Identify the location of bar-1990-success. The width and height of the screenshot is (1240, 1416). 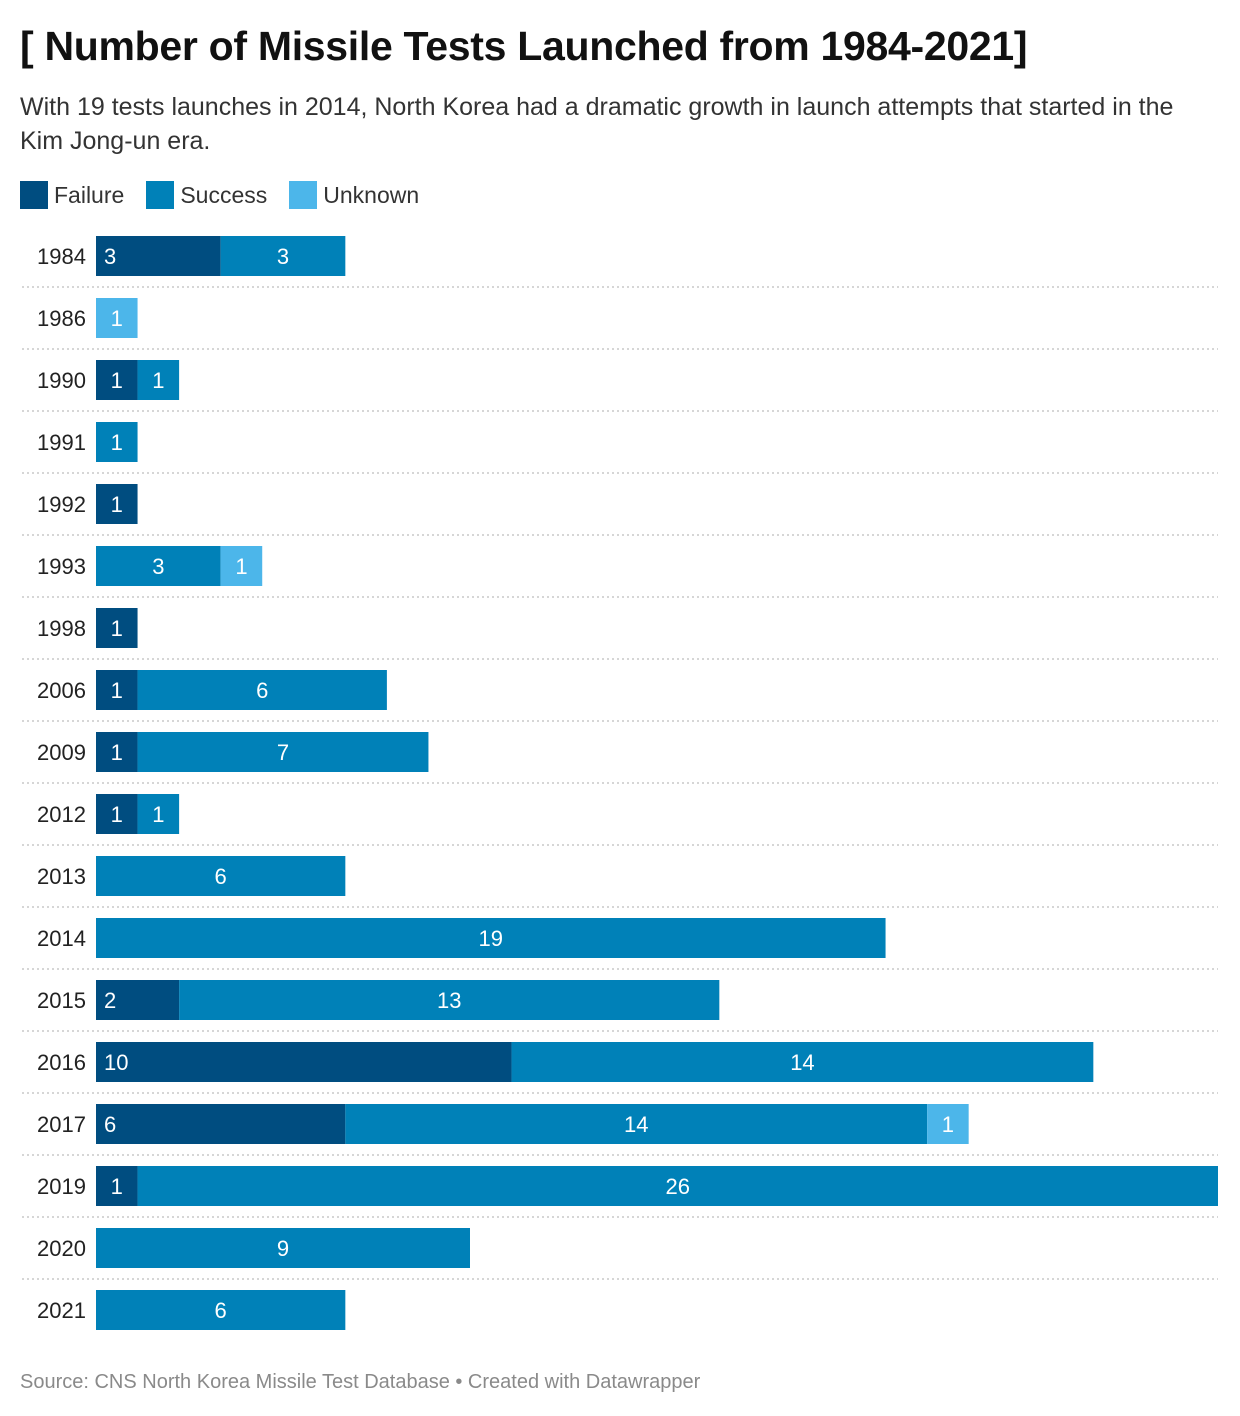
(158, 380).